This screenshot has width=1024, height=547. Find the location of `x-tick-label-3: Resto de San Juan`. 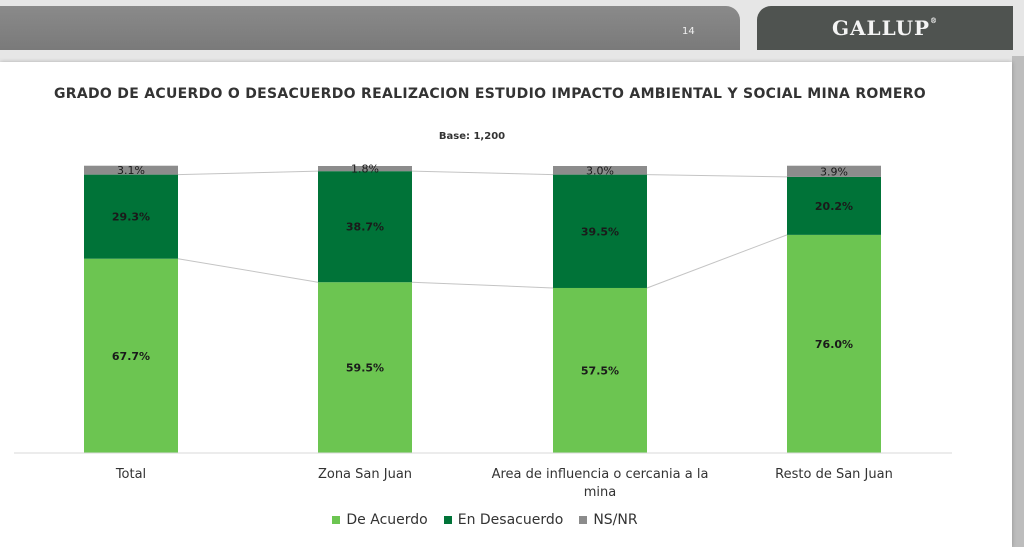

x-tick-label-3: Resto de San Juan is located at coordinates (834, 474).